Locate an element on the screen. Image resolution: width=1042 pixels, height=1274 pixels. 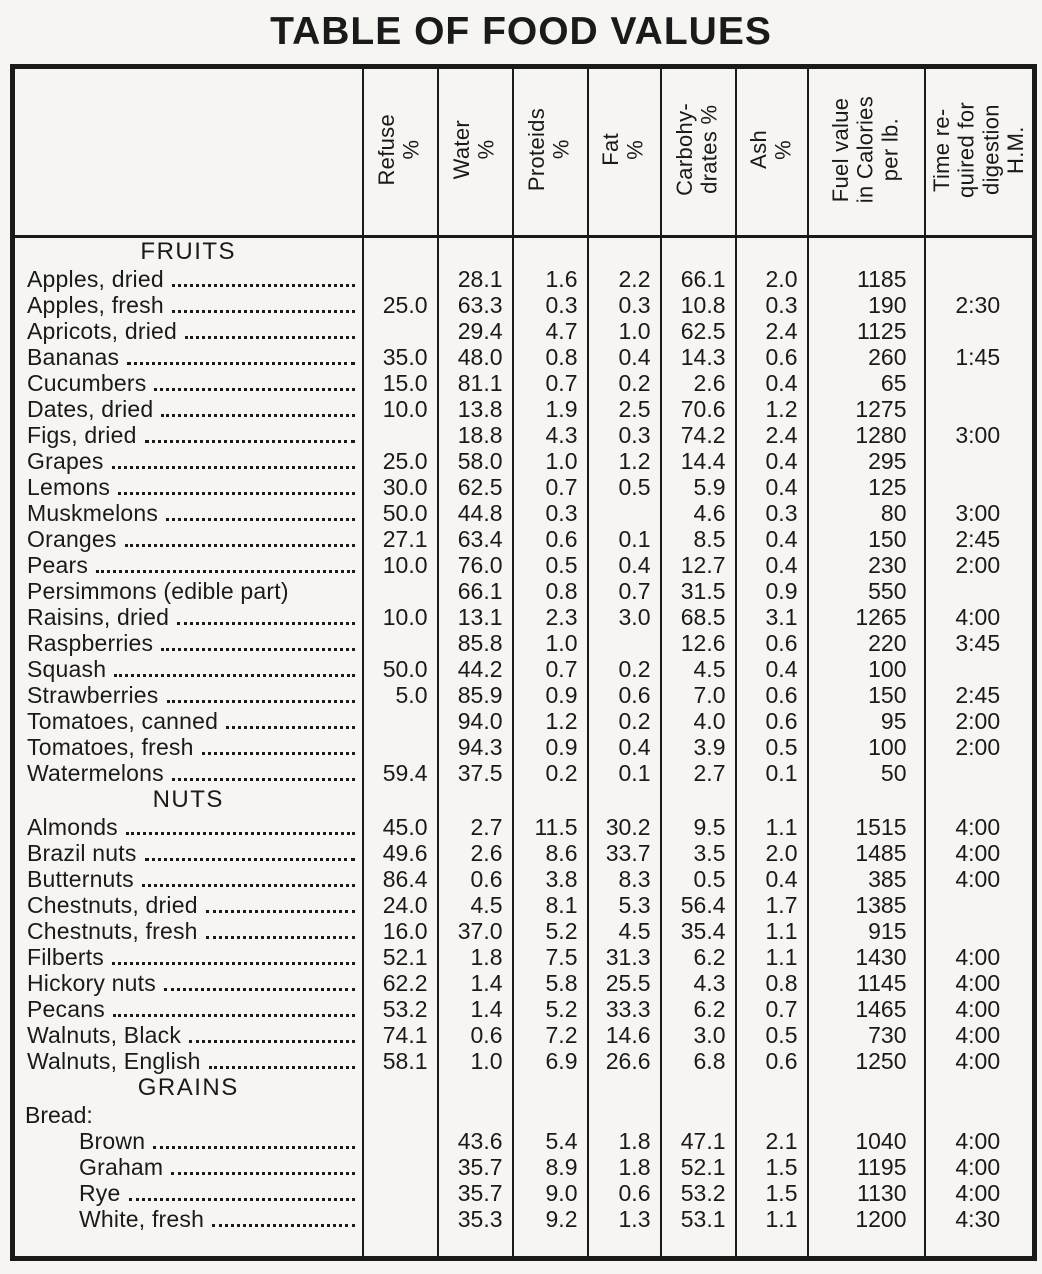
fuel-value-value: 150 is located at coordinates (865, 539).